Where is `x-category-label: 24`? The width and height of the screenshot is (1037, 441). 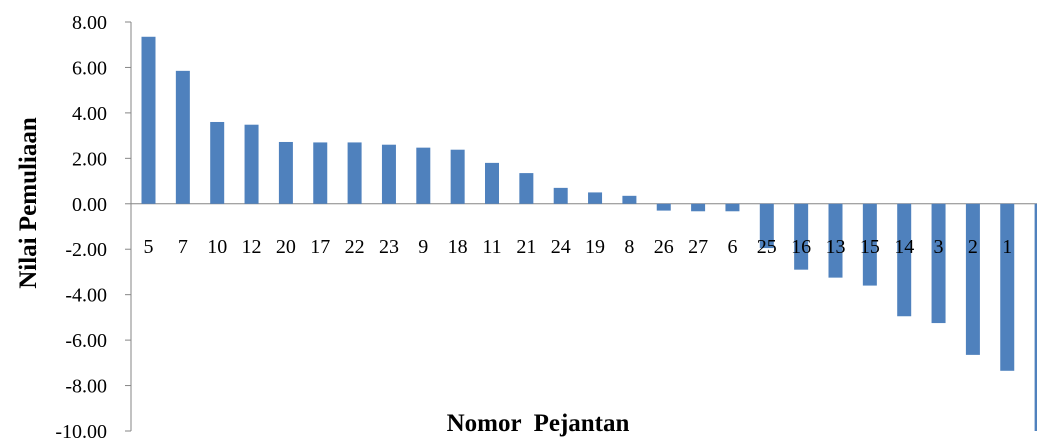 x-category-label: 24 is located at coordinates (561, 247).